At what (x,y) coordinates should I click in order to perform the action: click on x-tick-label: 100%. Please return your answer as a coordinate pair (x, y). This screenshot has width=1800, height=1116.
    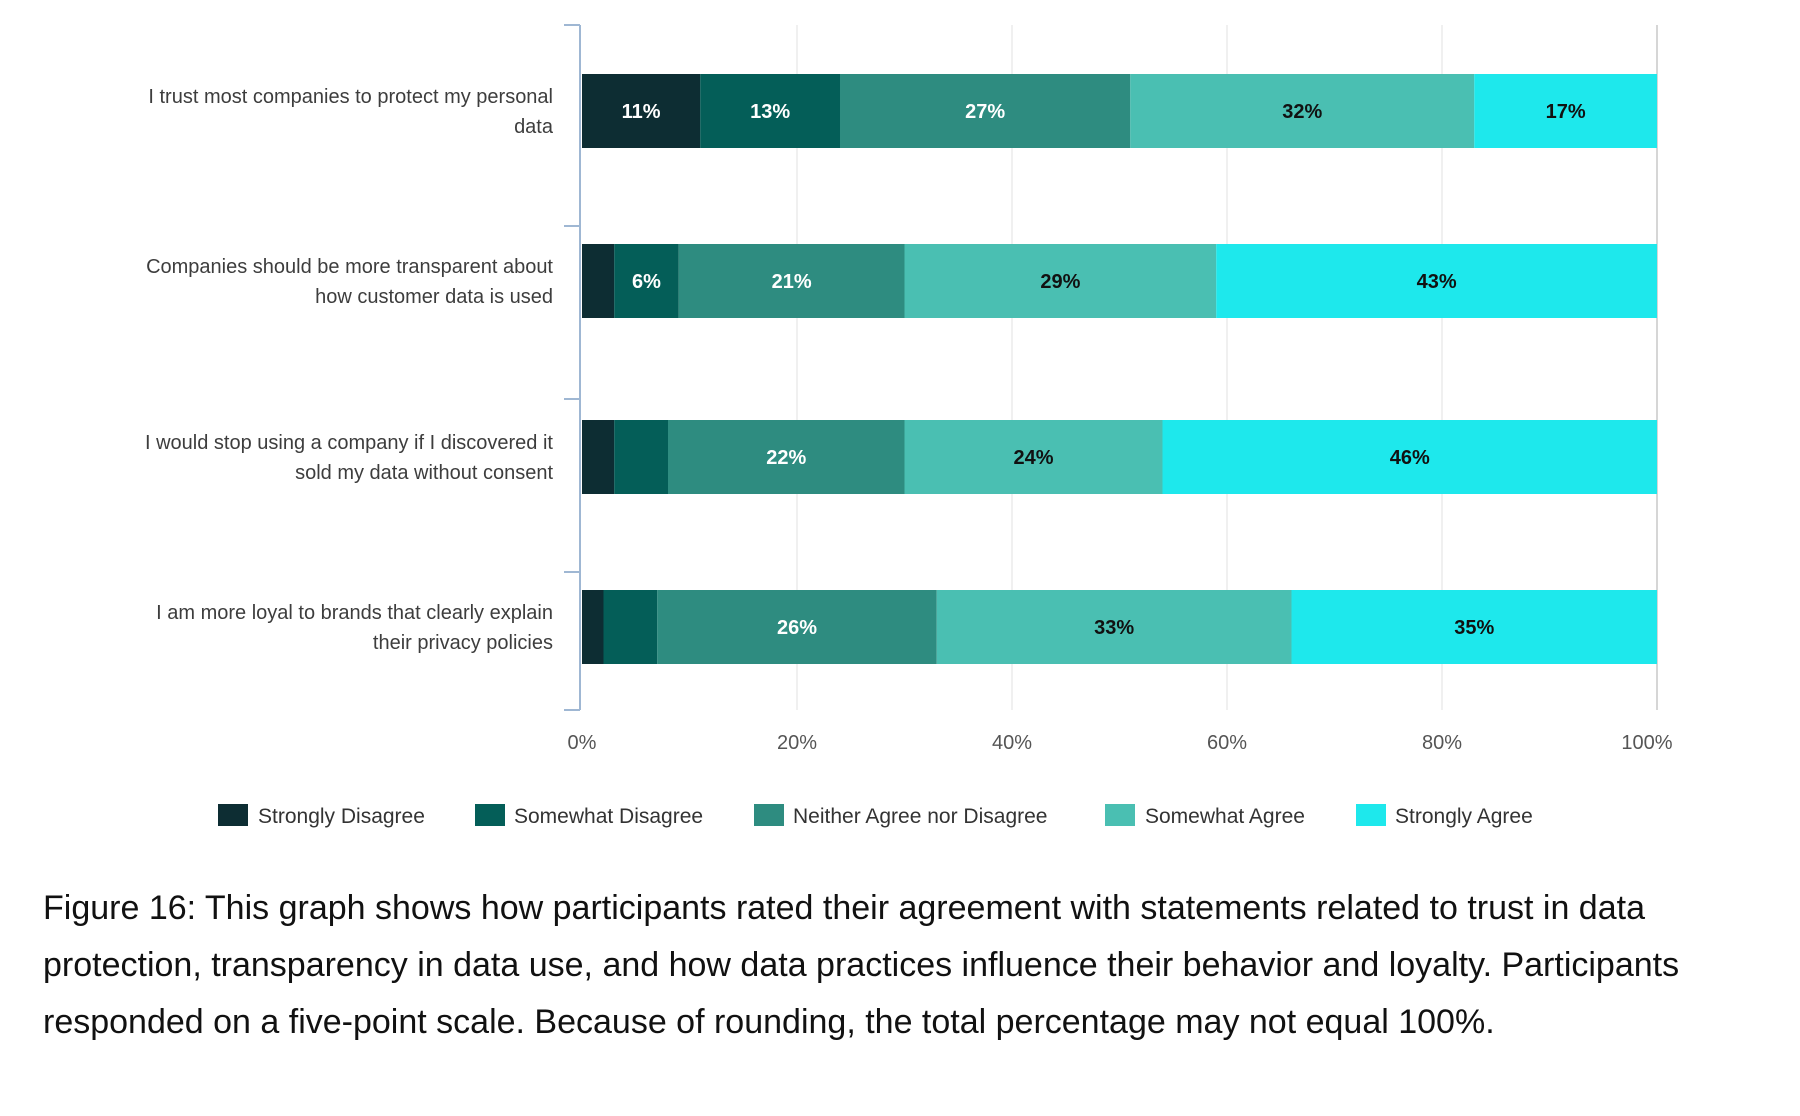
    Looking at the image, I should click on (1646, 743).